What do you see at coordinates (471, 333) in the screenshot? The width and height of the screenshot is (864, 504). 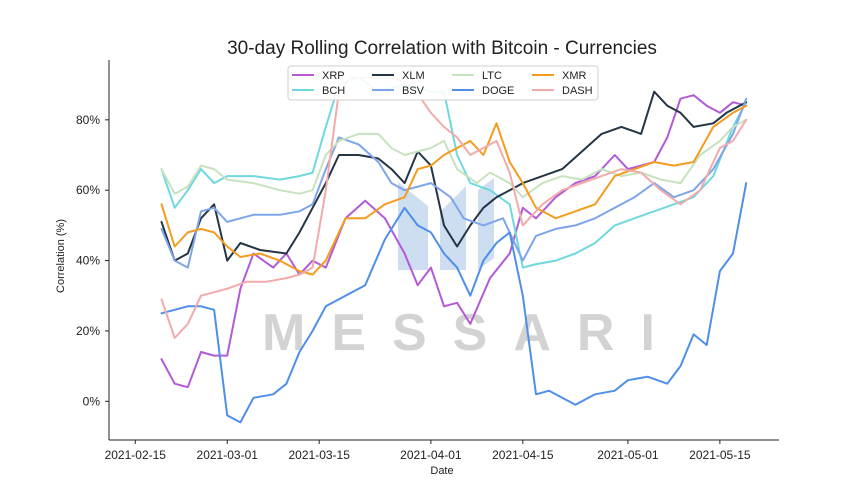 I see `watermark-text: MESSARI` at bounding box center [471, 333].